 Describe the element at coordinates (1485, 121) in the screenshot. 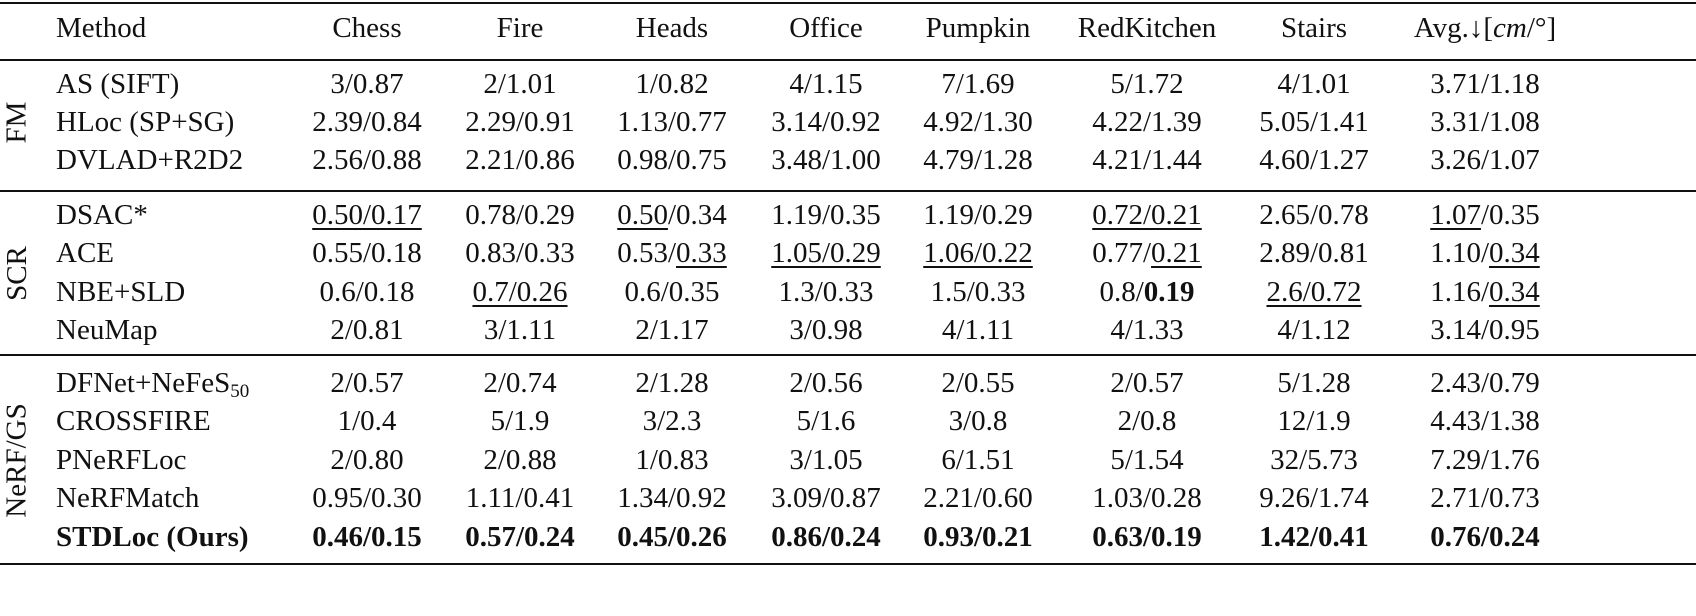

I see `cell-value: 3.31/1.08` at that location.